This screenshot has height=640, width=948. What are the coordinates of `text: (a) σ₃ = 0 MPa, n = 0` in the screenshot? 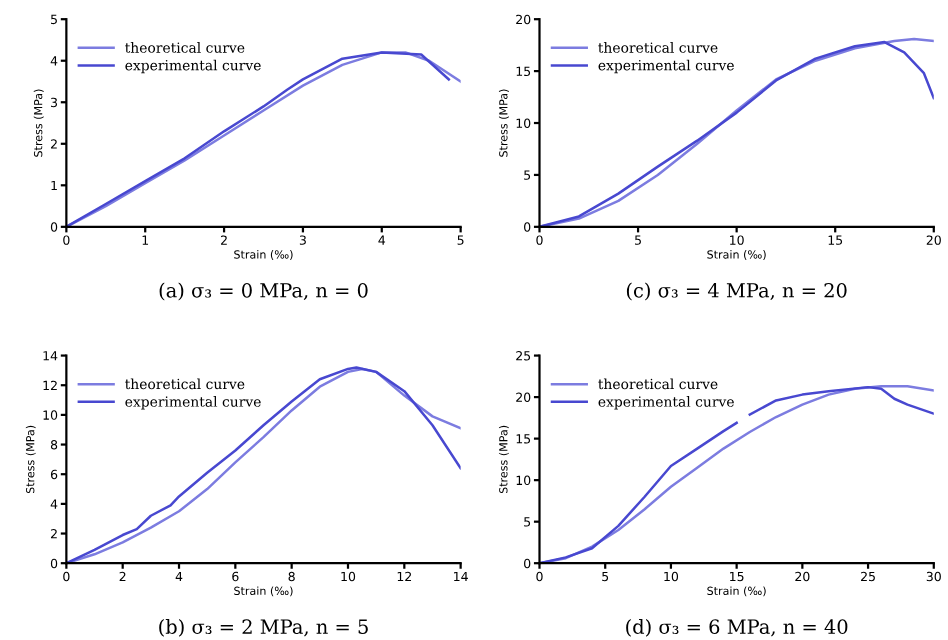 It's located at (263, 291).